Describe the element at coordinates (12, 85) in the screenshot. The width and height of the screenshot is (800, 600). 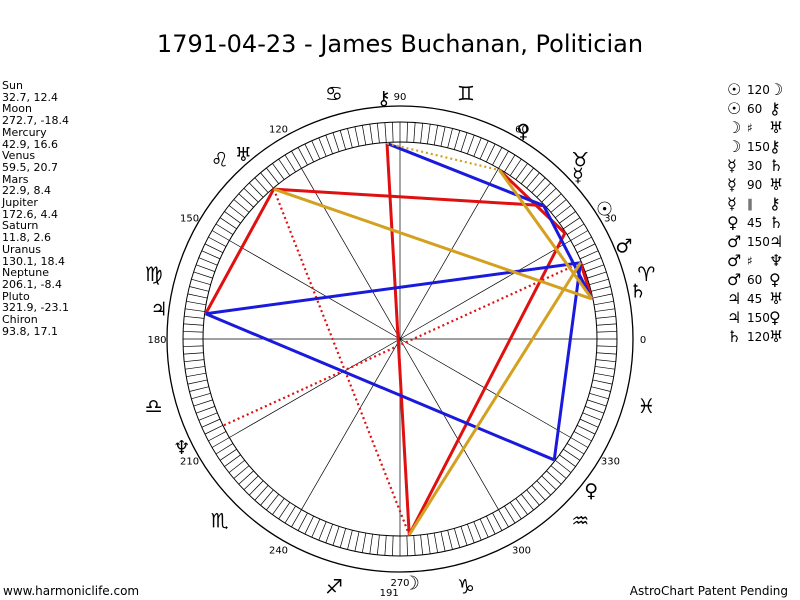
I see `position-name: Sun` at that location.